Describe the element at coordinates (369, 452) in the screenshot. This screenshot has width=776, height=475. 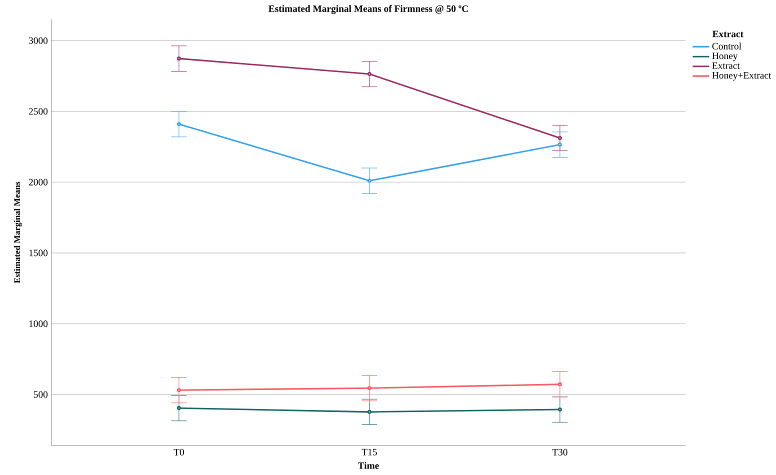
I see `x-tick-label: T15` at that location.